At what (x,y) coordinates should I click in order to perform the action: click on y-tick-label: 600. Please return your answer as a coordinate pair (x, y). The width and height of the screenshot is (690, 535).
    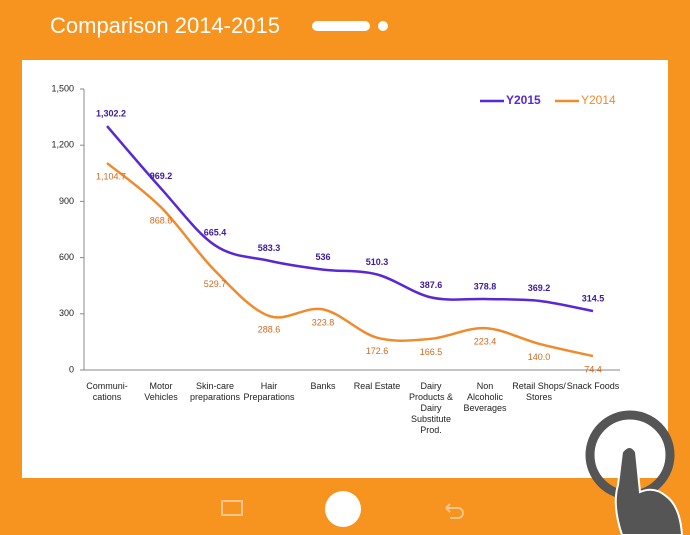
    Looking at the image, I should click on (66, 257).